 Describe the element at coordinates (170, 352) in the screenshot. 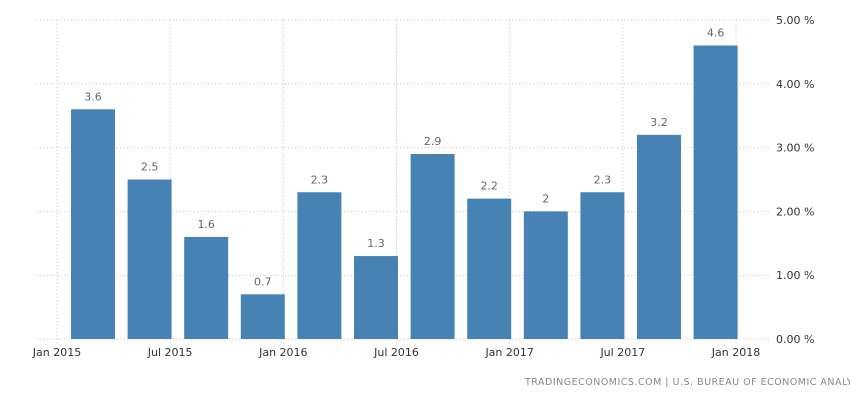

I see `x-tick-label: Jul 2015` at that location.